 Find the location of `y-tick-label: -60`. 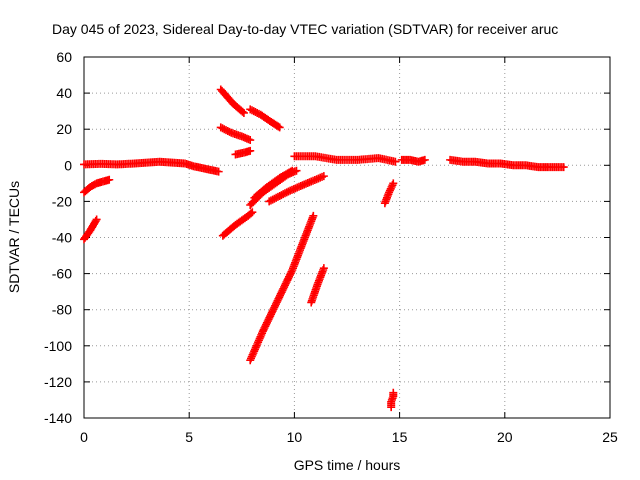

y-tick-label: -60 is located at coordinates (62, 274).